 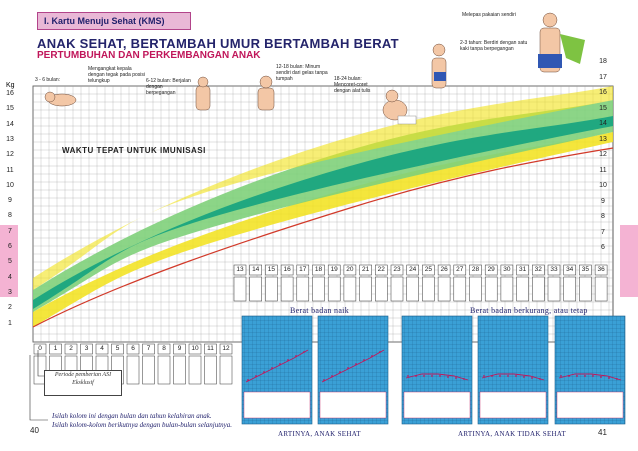 What do you see at coordinates (413, 269) in the screenshot?
I see `month-label: 24` at bounding box center [413, 269].